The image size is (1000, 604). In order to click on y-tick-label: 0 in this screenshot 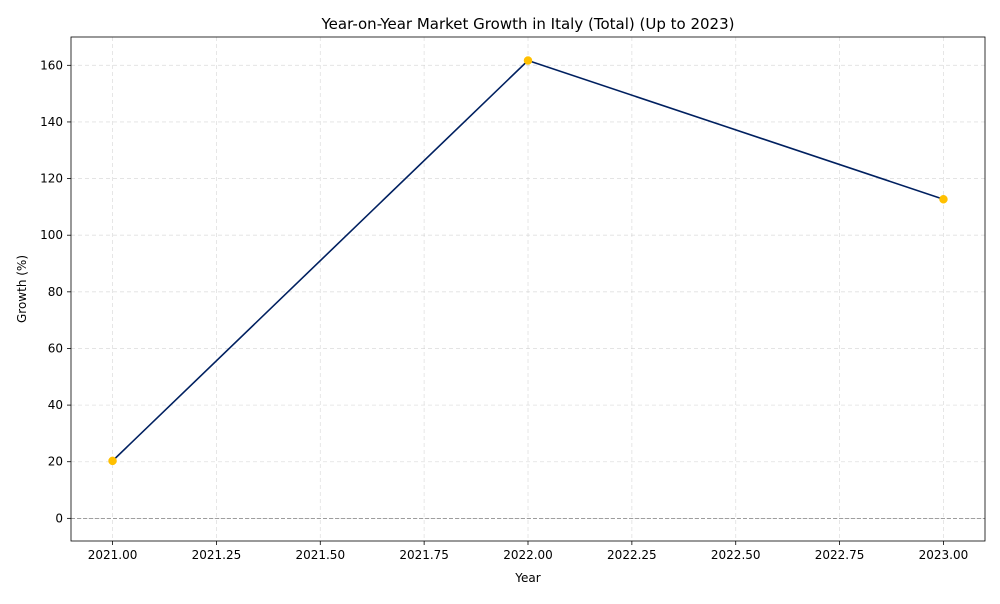, I will do `click(59, 518)`.